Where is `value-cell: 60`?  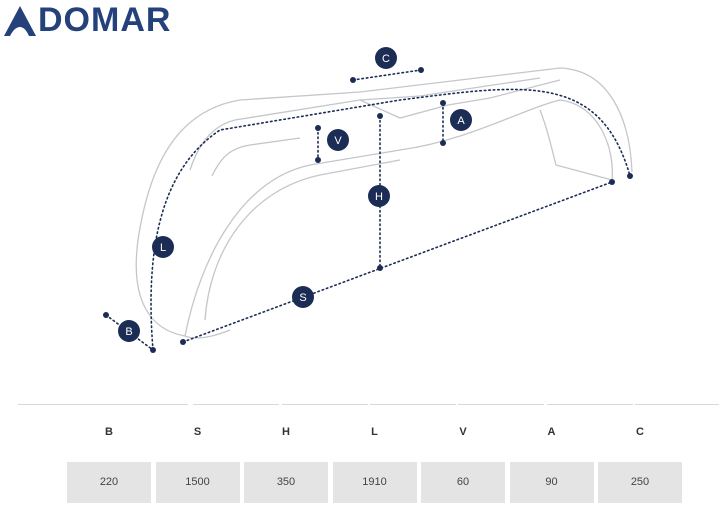 value-cell: 60 is located at coordinates (463, 482).